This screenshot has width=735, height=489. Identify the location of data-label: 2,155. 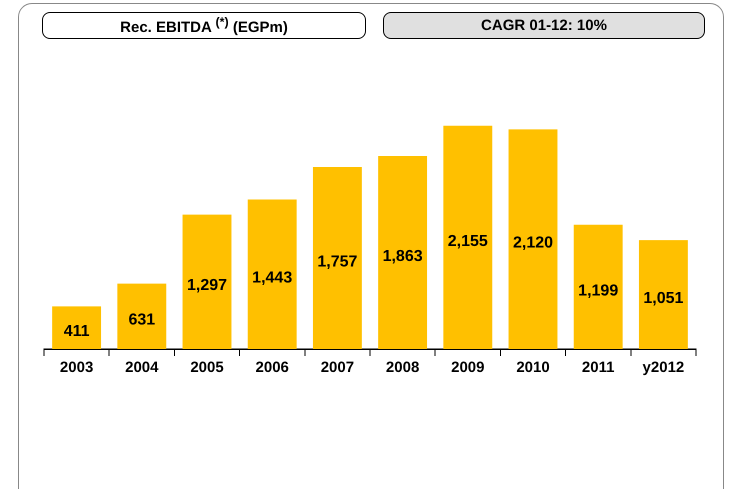
(468, 241).